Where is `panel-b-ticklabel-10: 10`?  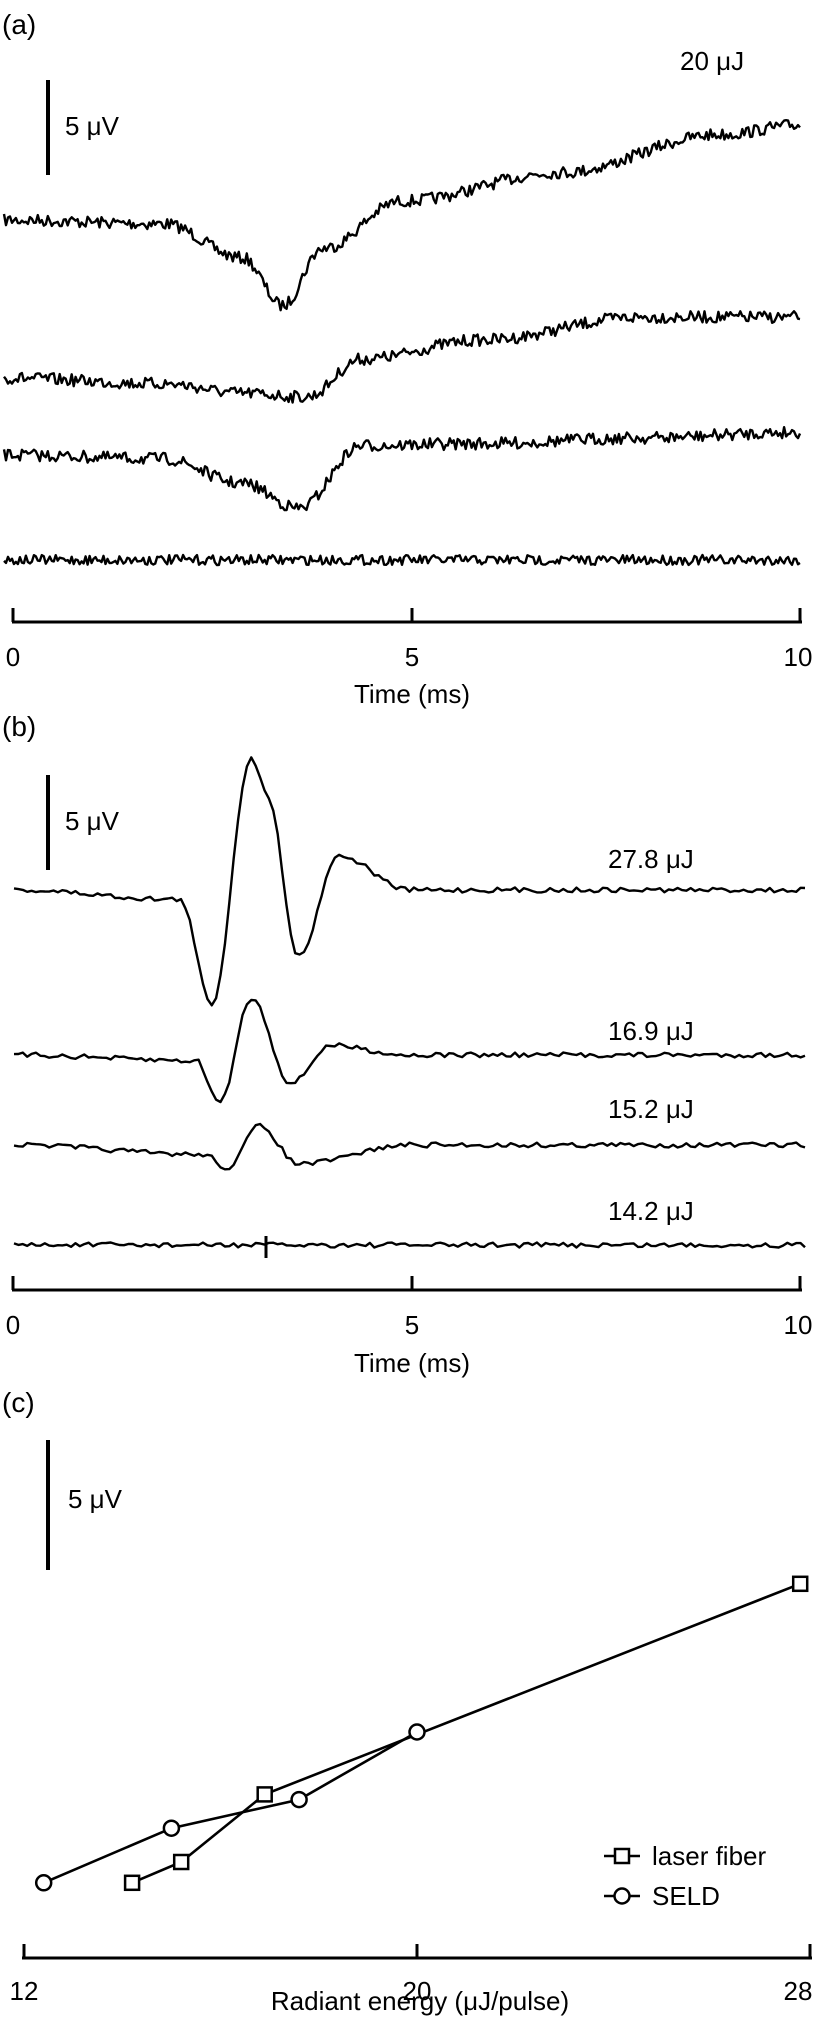 panel-b-ticklabel-10: 10 is located at coordinates (798, 1325).